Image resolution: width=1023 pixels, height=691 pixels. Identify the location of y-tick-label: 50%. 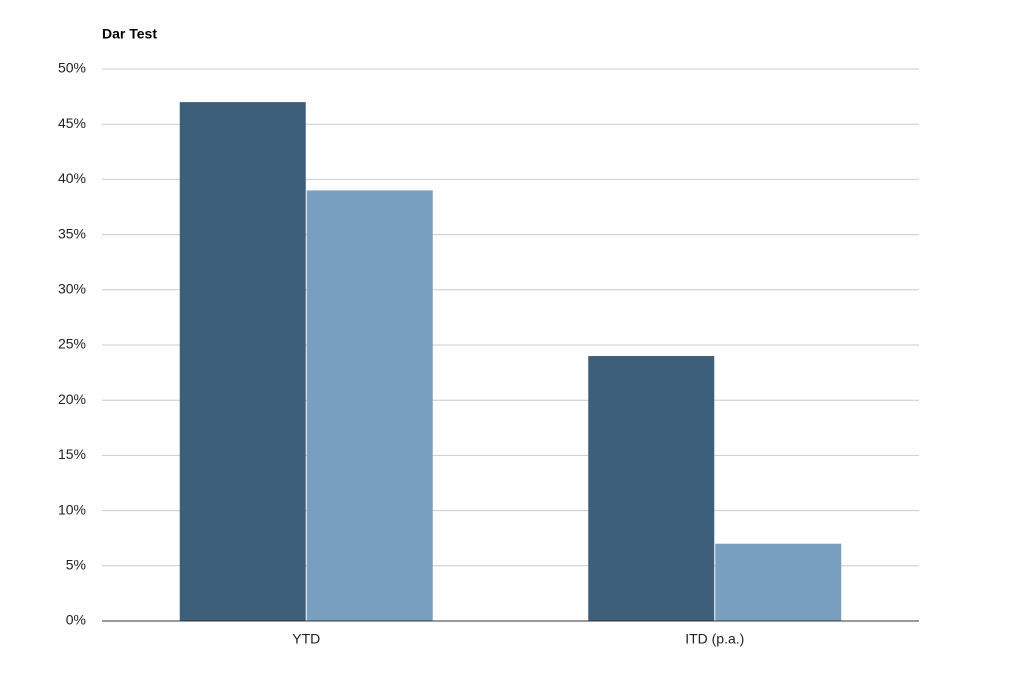
(72, 68).